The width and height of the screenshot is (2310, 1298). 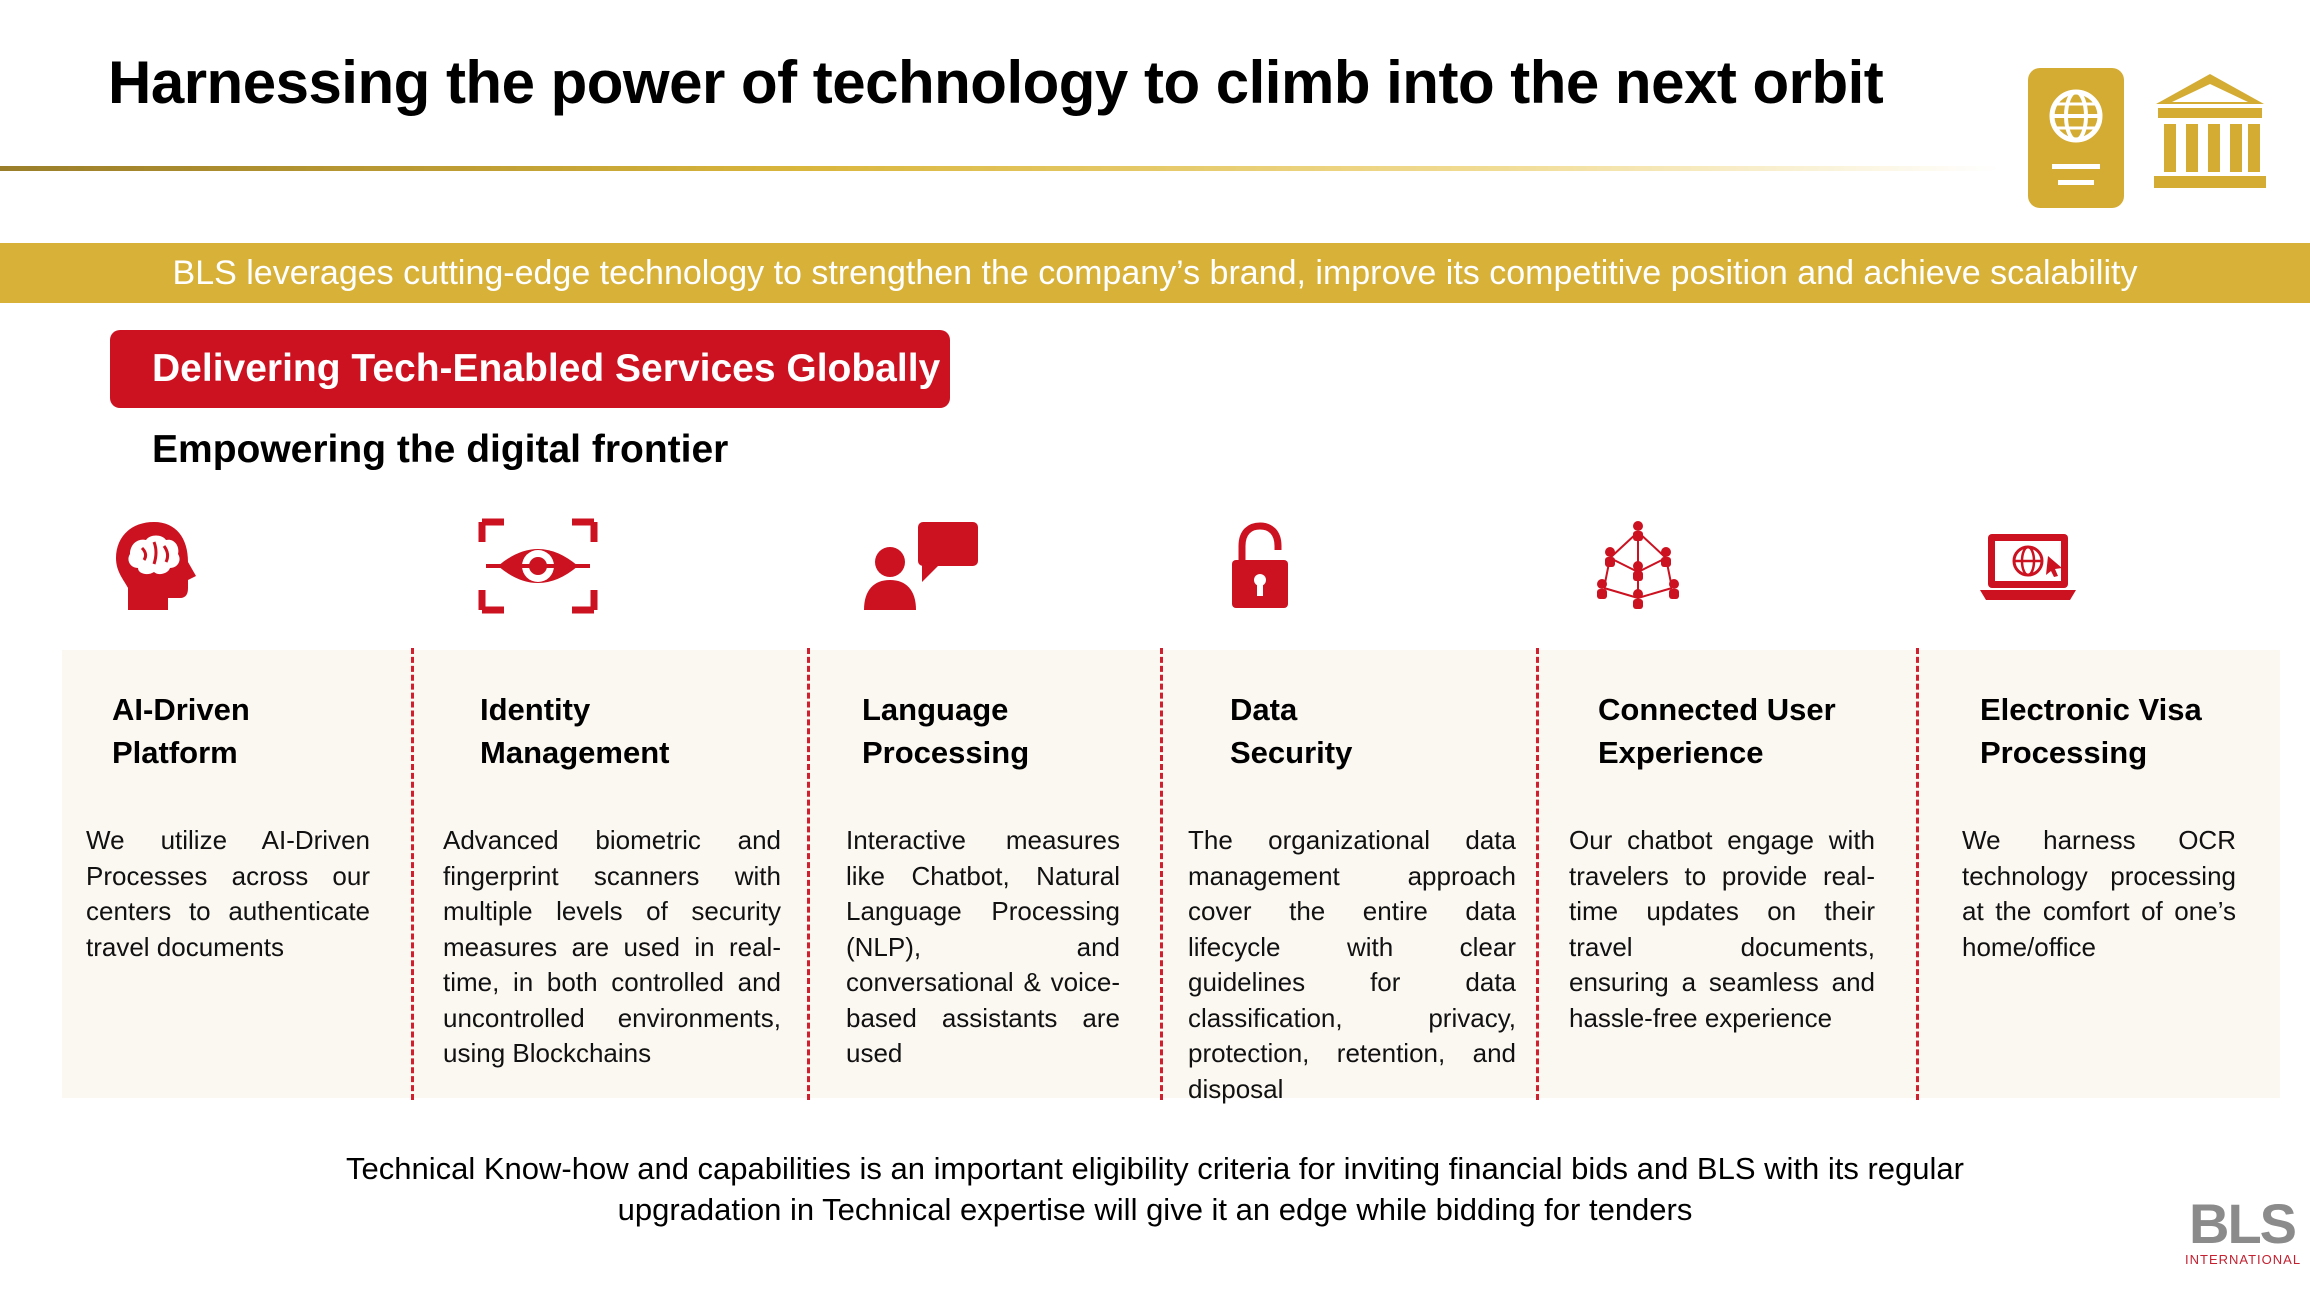 I want to click on laptop-globe-icon, so click(x=2027, y=576).